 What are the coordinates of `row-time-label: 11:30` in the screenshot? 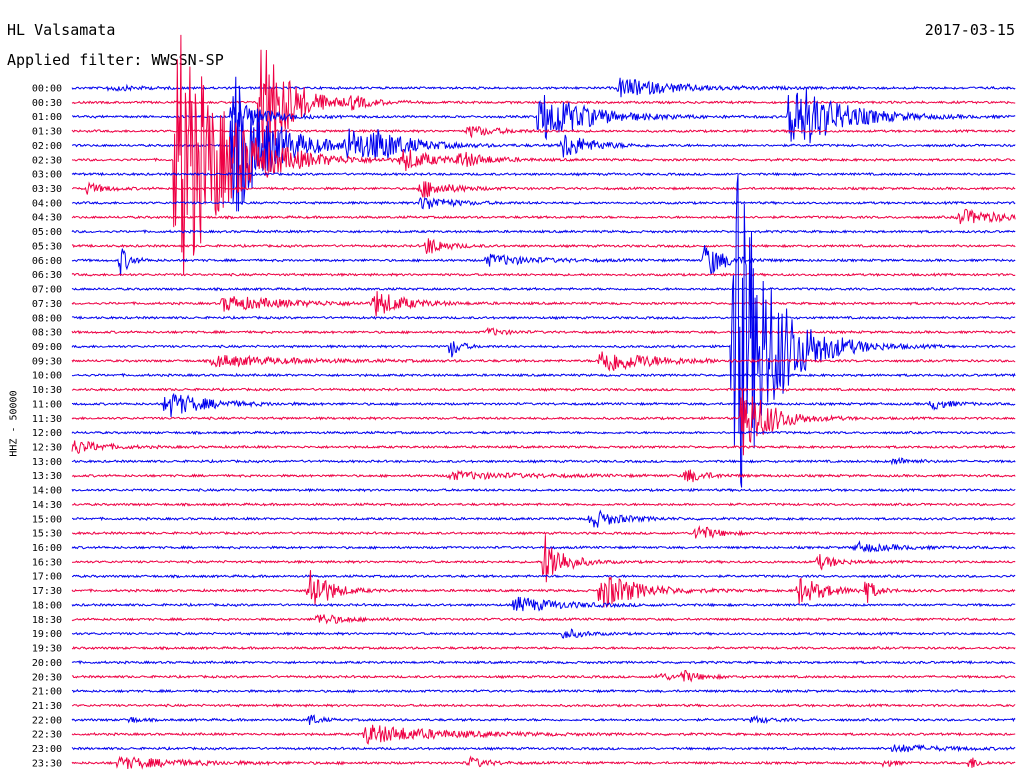 It's located at (47, 419).